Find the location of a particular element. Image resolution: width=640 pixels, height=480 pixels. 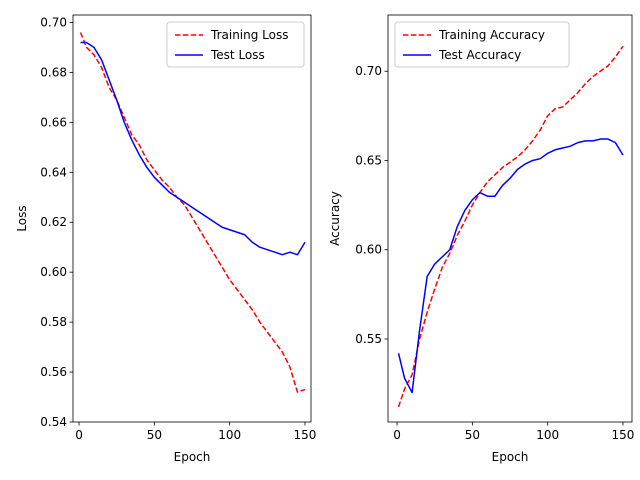

legend-label: Test Accuracy is located at coordinates (479, 55).